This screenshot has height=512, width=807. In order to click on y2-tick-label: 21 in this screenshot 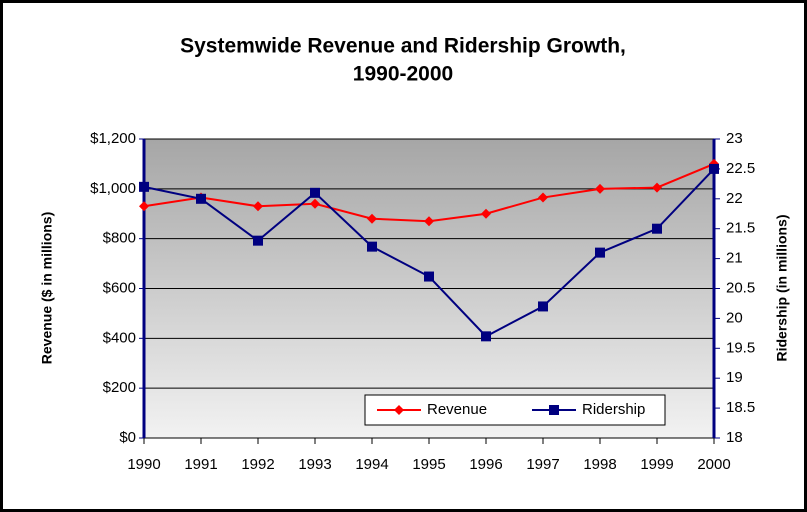, I will do `click(734, 258)`.